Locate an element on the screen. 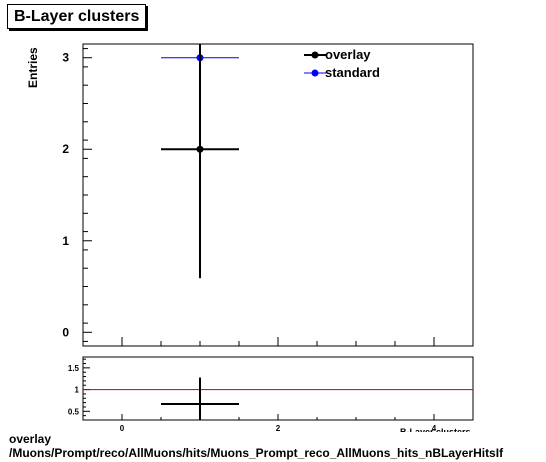 This screenshot has height=462, width=546. y-axis-label: Entries is located at coordinates (33, 67).